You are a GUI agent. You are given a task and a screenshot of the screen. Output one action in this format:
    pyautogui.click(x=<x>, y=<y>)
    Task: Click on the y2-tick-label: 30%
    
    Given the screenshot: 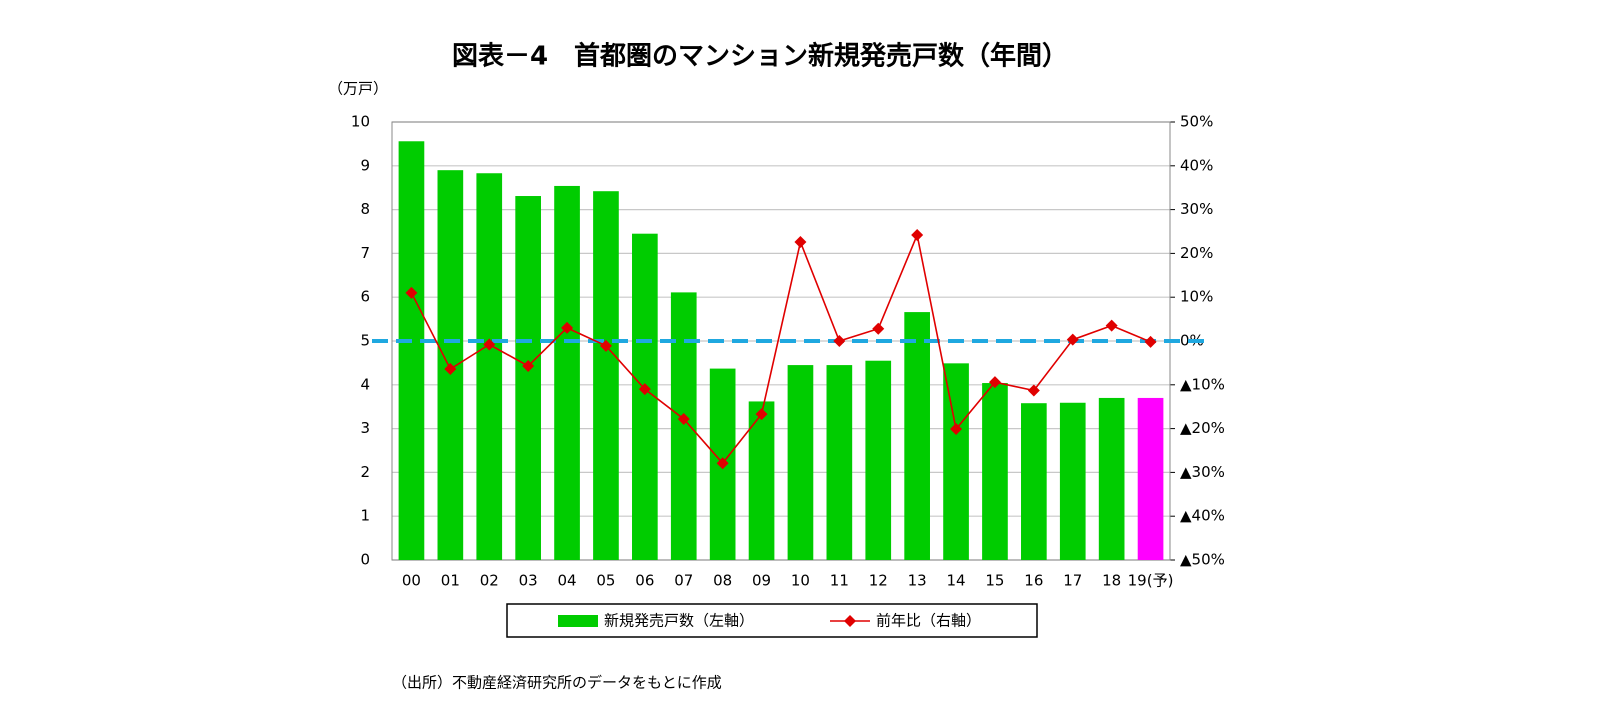 What is the action you would take?
    pyautogui.click(x=1196, y=209)
    